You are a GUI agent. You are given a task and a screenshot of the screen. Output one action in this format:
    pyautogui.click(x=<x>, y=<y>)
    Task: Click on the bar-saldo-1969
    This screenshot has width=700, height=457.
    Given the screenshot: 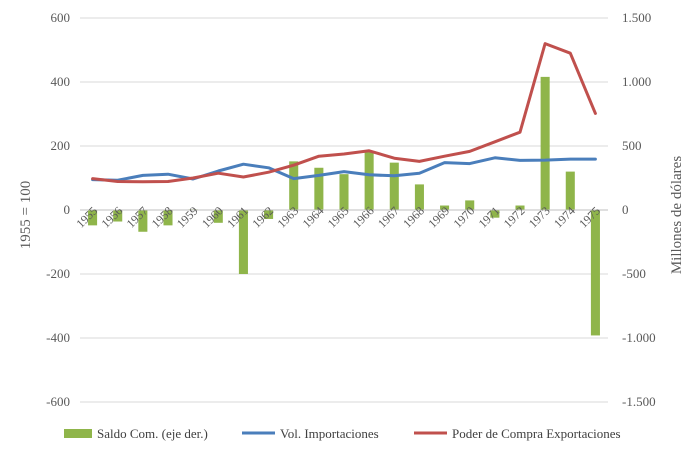 What is the action you would take?
    pyautogui.click(x=445, y=207)
    